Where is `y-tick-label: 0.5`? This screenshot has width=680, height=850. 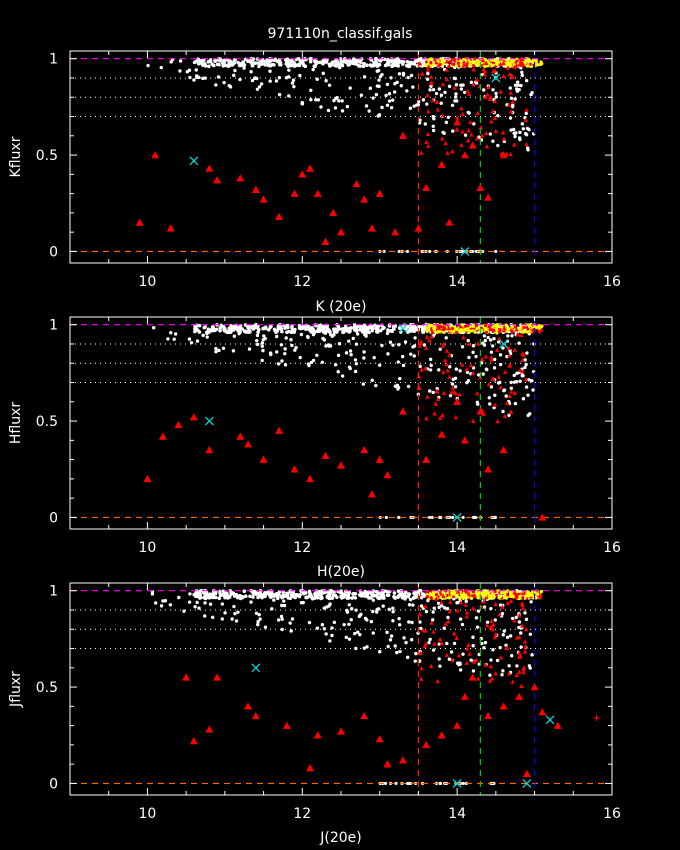 y-tick-label: 0.5 is located at coordinates (47, 156).